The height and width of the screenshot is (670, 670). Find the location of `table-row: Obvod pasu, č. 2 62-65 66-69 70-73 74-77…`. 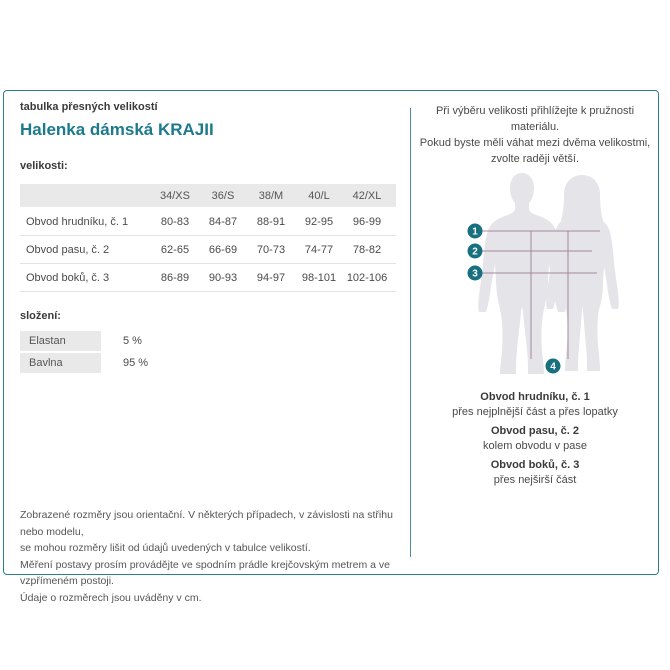

table-row: Obvod pasu, č. 2 62-65 66-69 70-73 74-77… is located at coordinates (208, 250).